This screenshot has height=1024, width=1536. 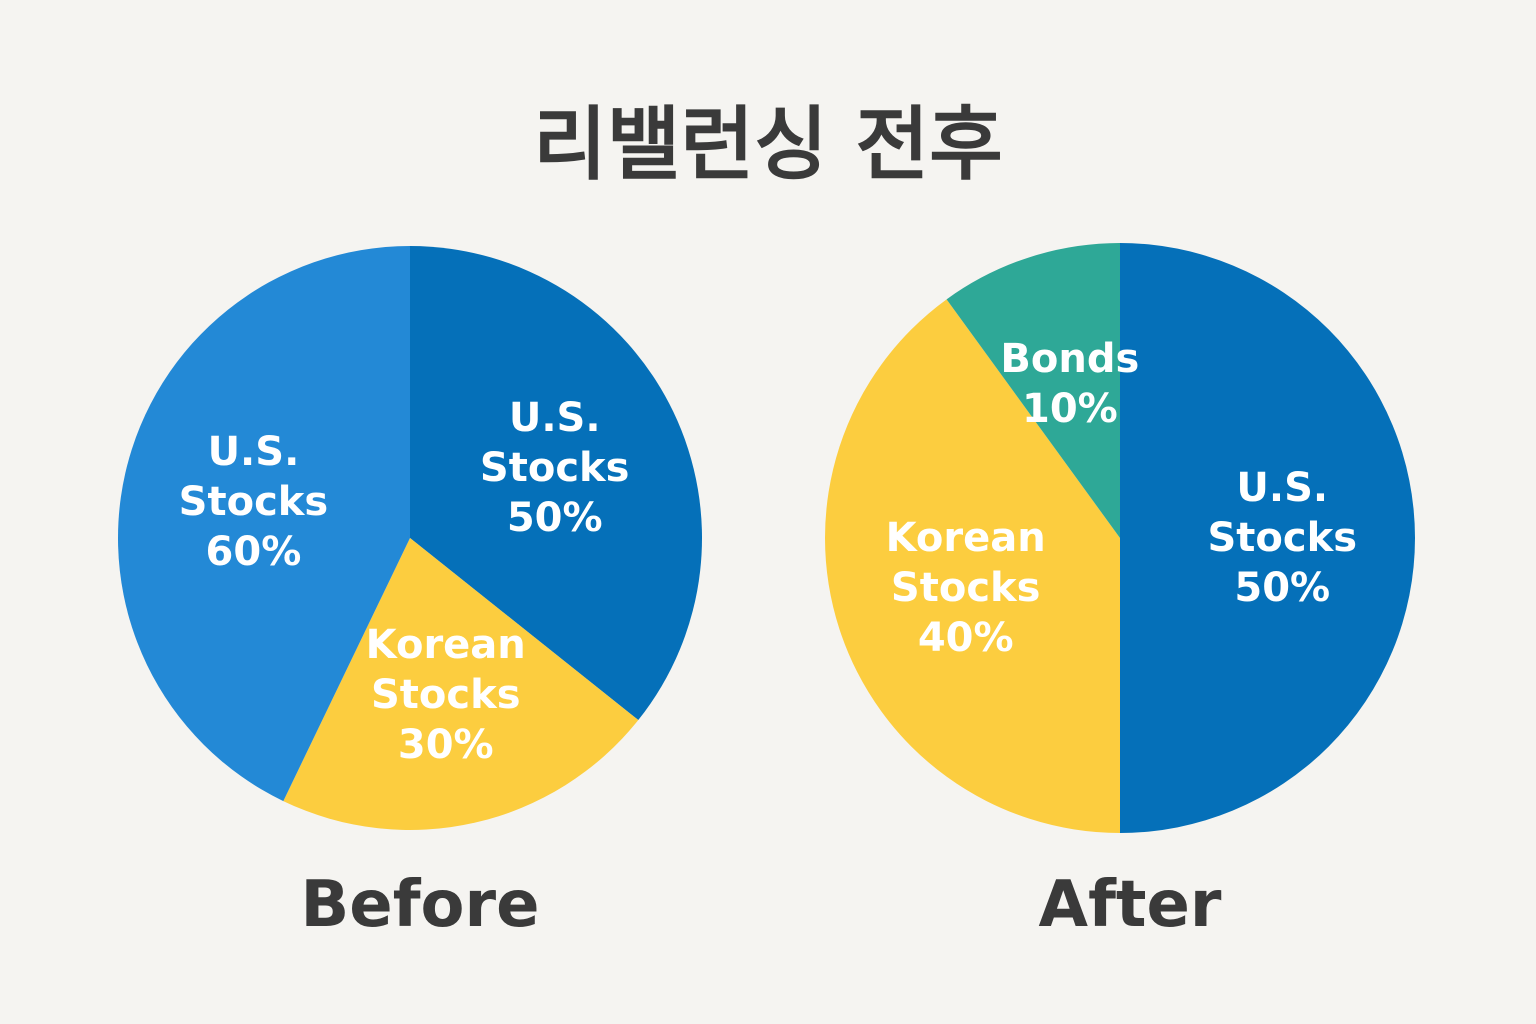 What do you see at coordinates (768, 144) in the screenshot?
I see `page-title: 리밸런싱 전후` at bounding box center [768, 144].